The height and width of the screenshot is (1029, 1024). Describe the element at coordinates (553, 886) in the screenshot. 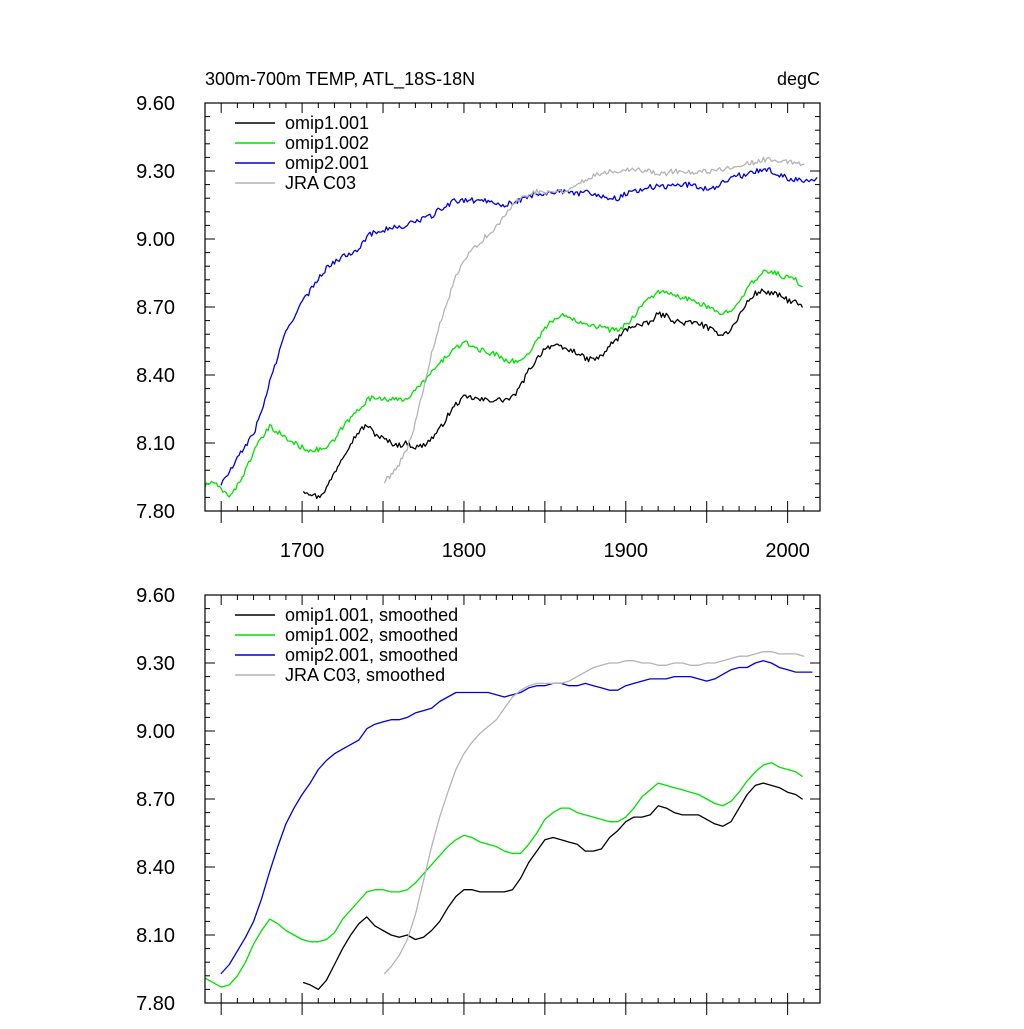

I see `series-line-omip1-001-smoothed` at that location.